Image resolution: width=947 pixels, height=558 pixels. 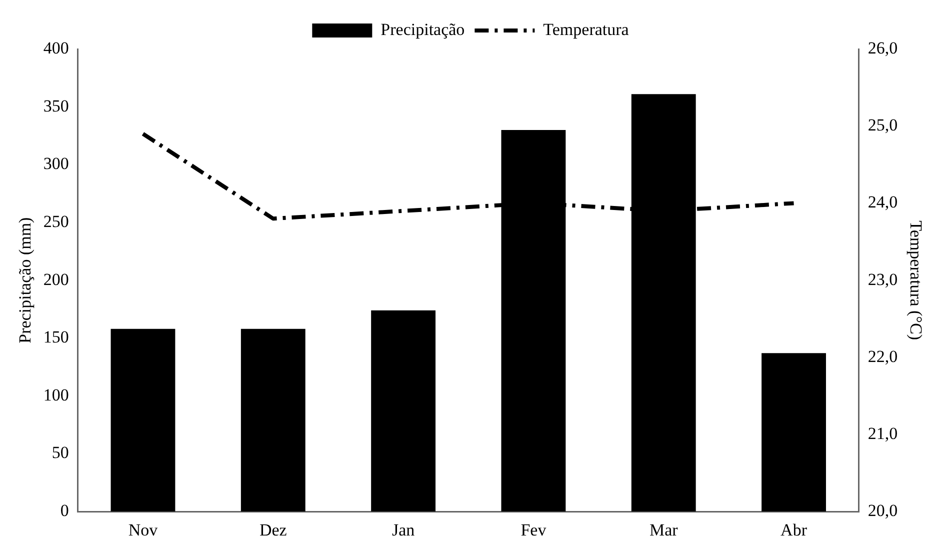 What do you see at coordinates (883, 48) in the screenshot?
I see `y2-tick-label: 26,0` at bounding box center [883, 48].